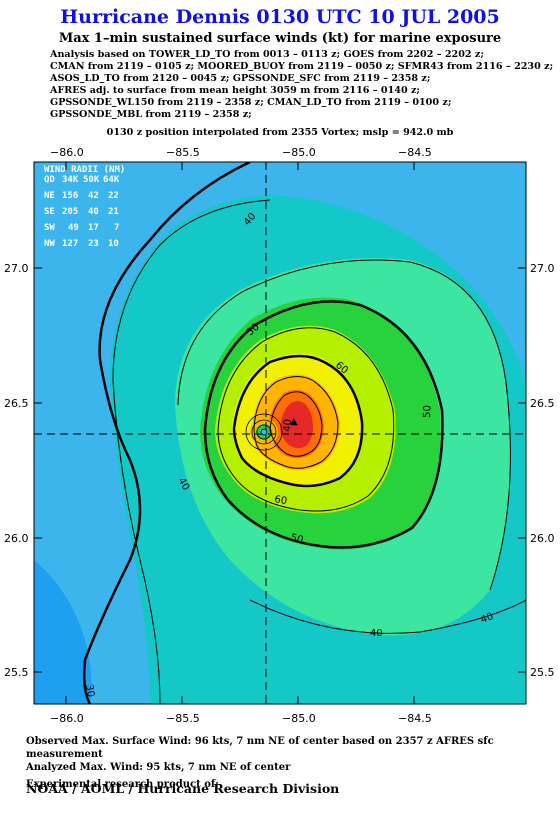  I want to click on contour-55-line, so click(306, 419).